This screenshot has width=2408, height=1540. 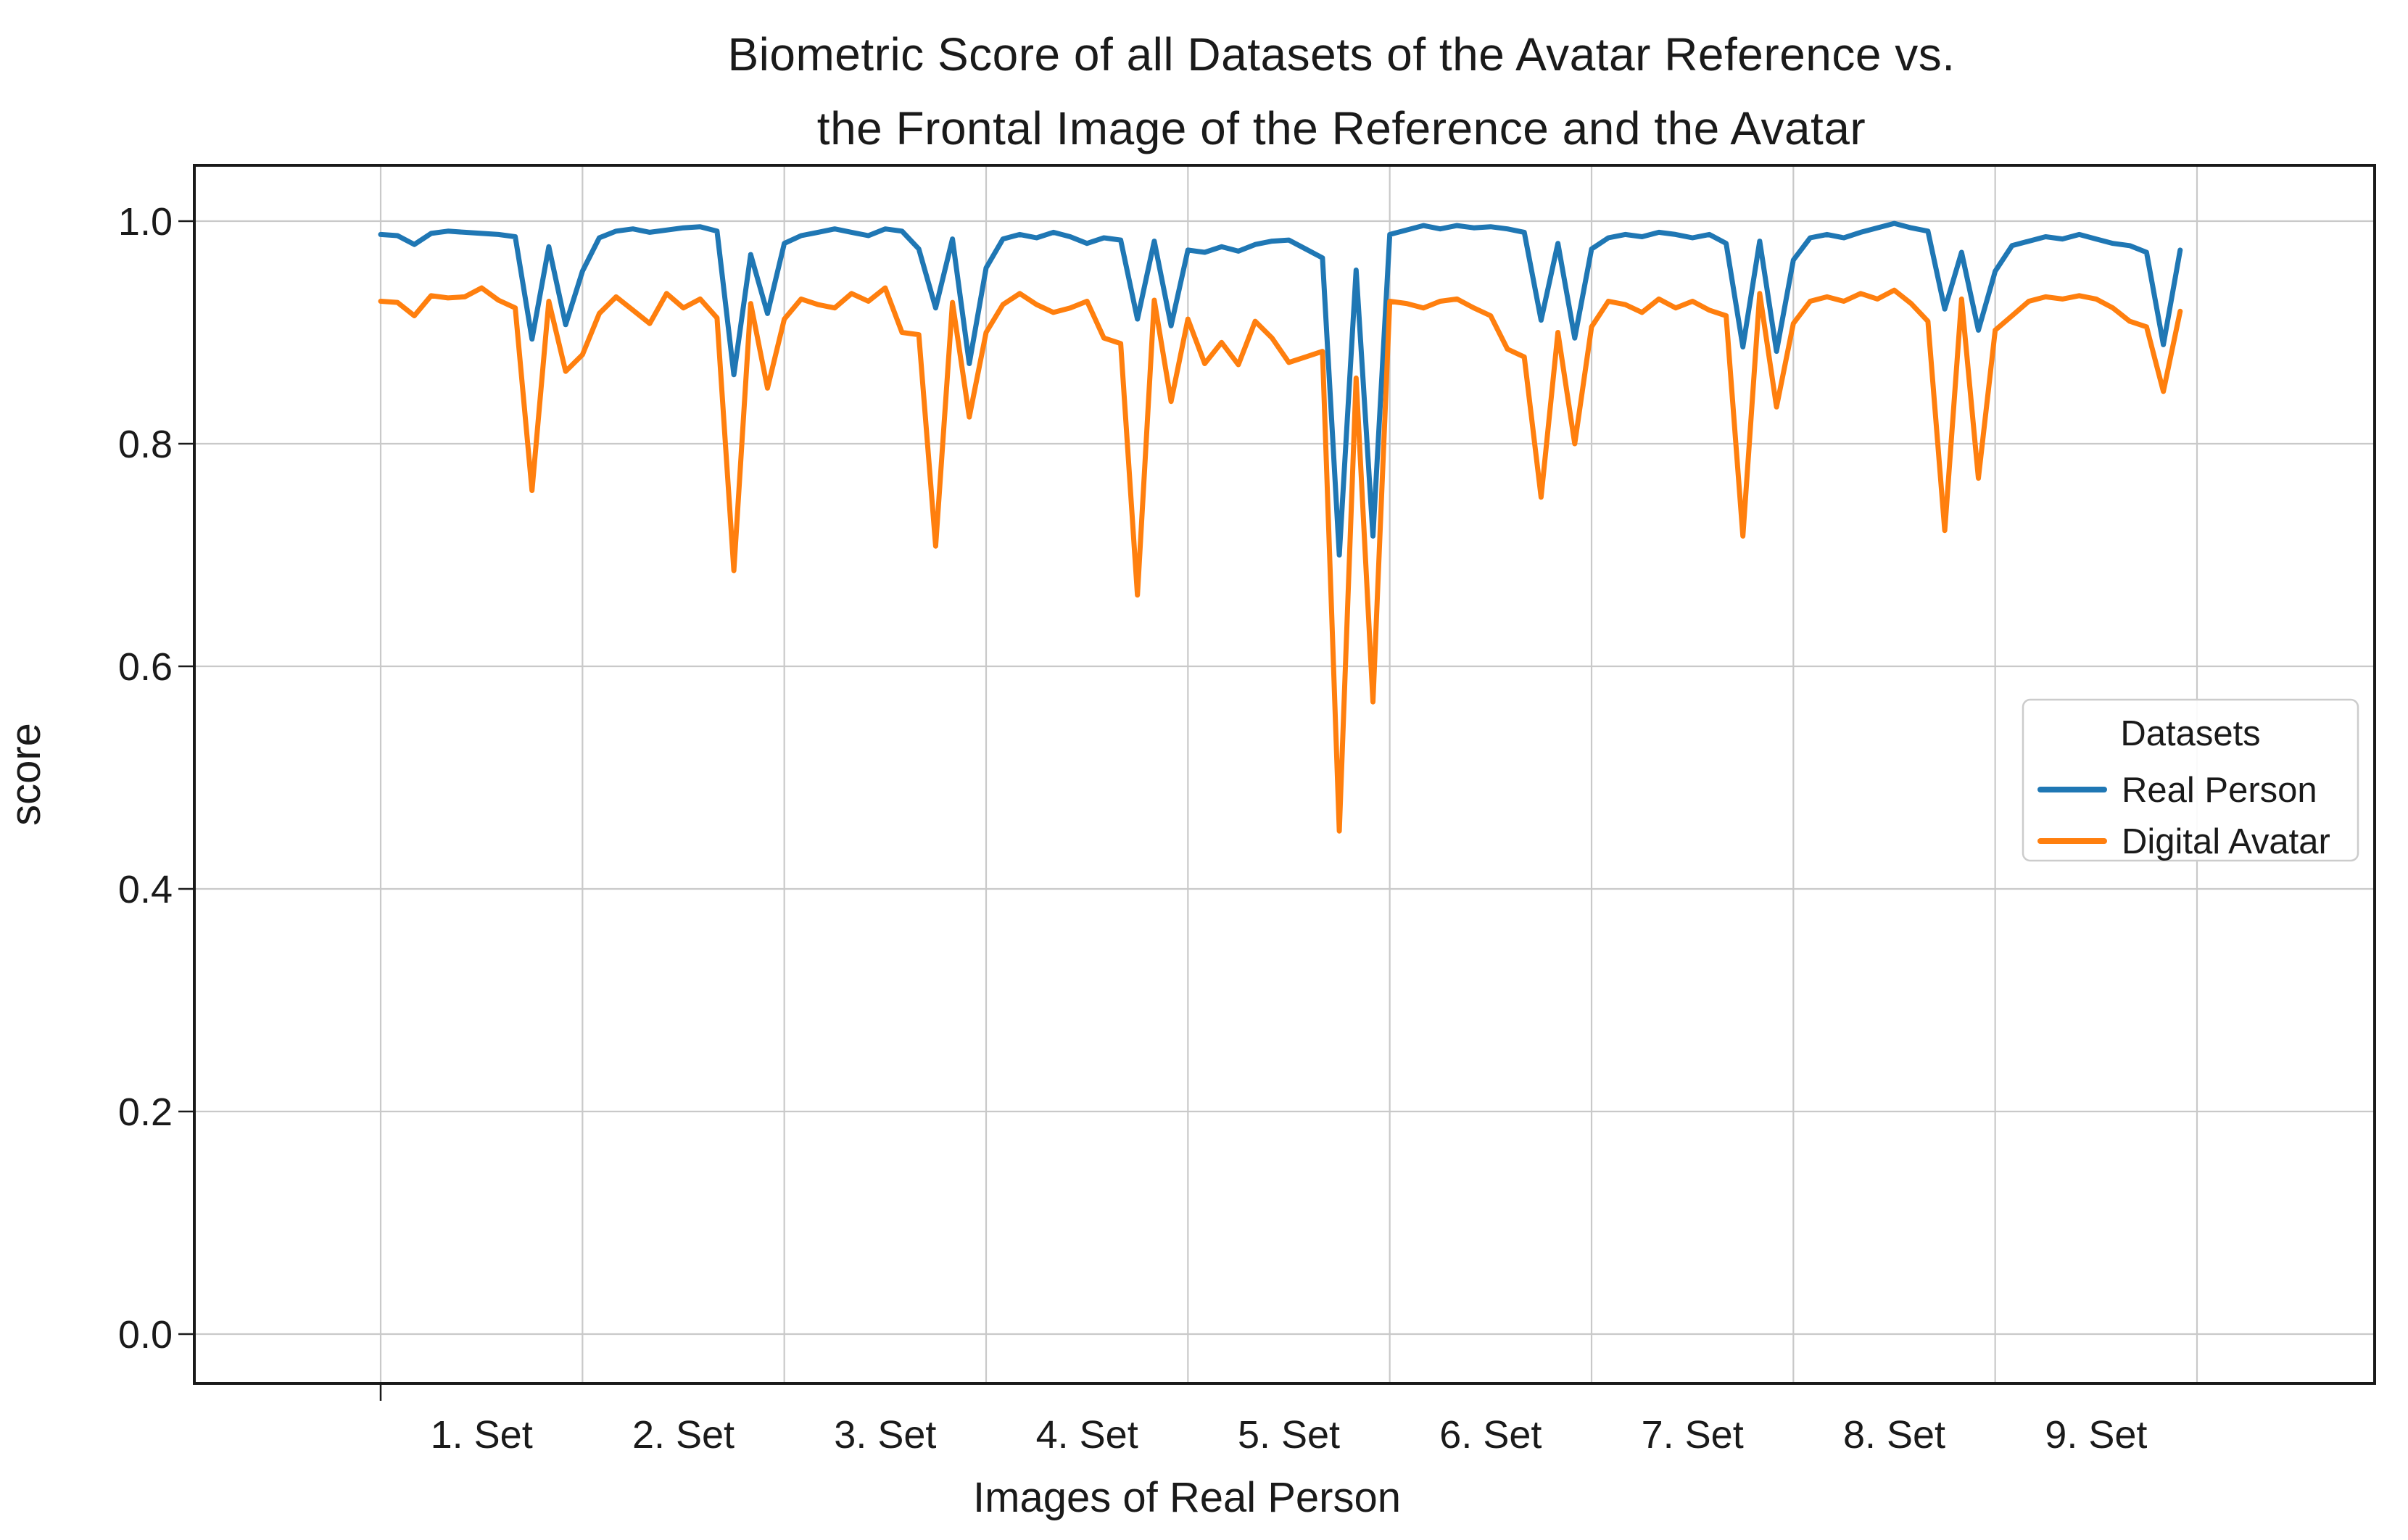 What do you see at coordinates (482, 1435) in the screenshot?
I see `x-tick-label: 1. Set` at bounding box center [482, 1435].